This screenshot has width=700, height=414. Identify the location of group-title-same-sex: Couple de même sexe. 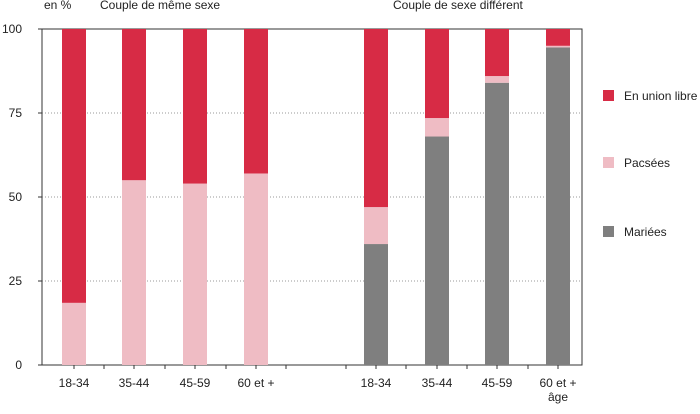
(160, 6).